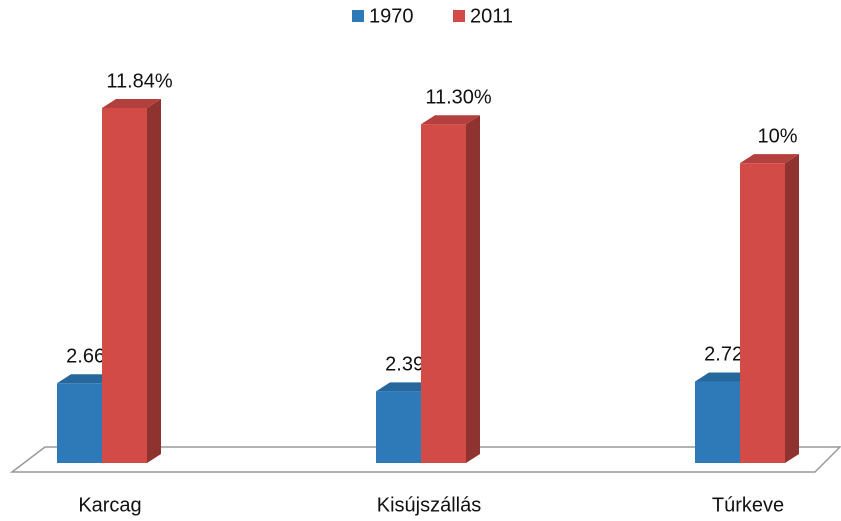 This screenshot has height=521, width=841. Describe the element at coordinates (748, 505) in the screenshot. I see `x-tick-label: Túrkeve` at that location.